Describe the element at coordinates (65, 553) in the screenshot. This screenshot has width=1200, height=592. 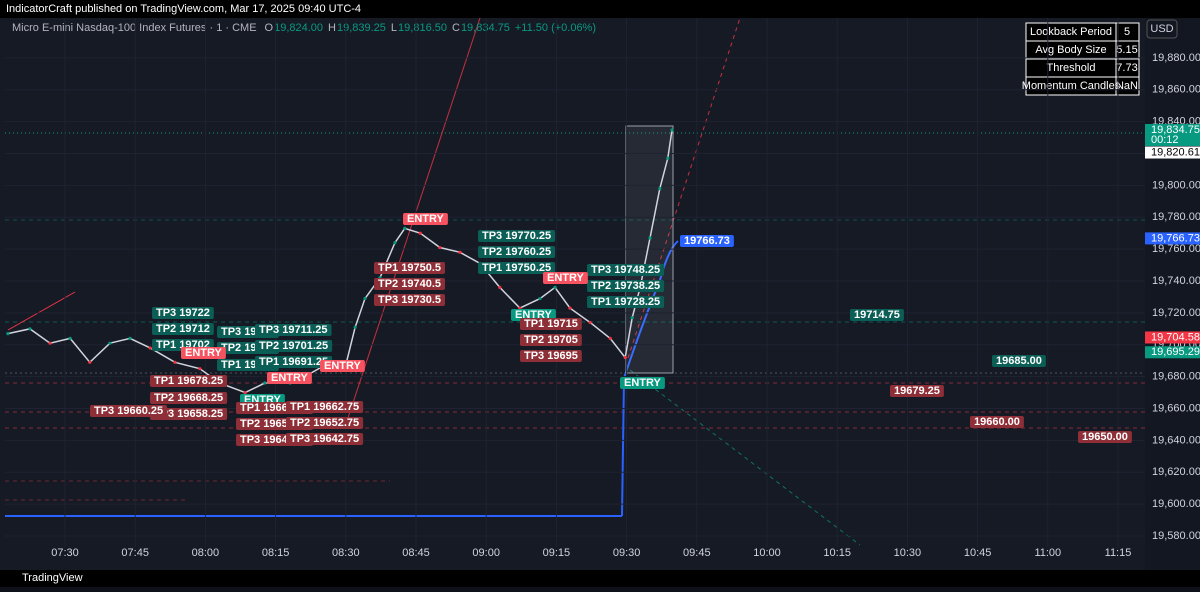
I see `x-tick-label: 07:30` at that location.